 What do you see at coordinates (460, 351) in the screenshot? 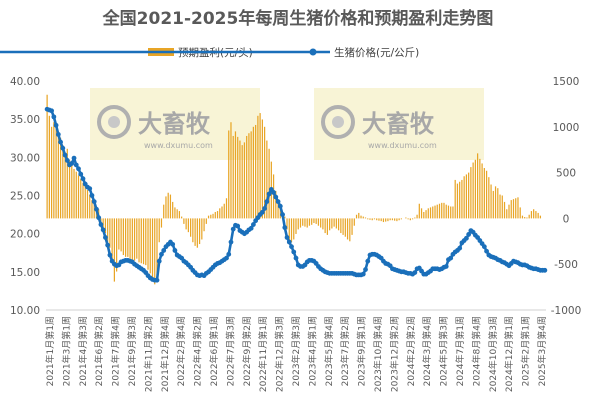
I see `x-axis-tick-label: 2024年7月第1周` at bounding box center [460, 351].